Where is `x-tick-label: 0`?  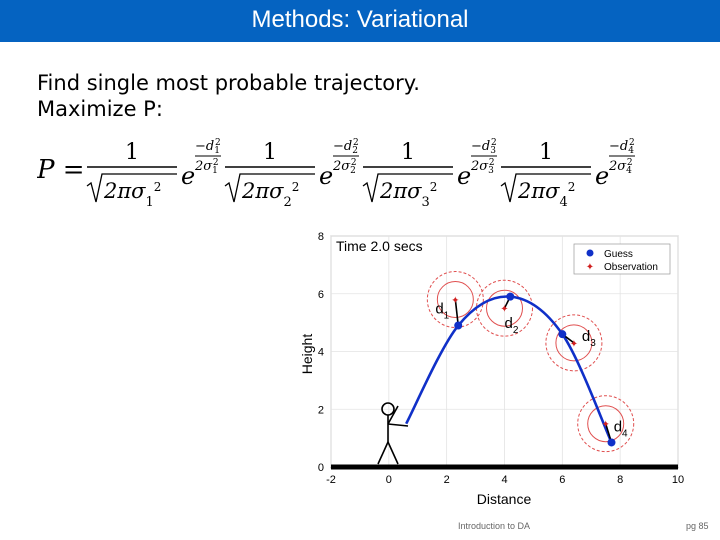 x-tick-label: 0 is located at coordinates (389, 480).